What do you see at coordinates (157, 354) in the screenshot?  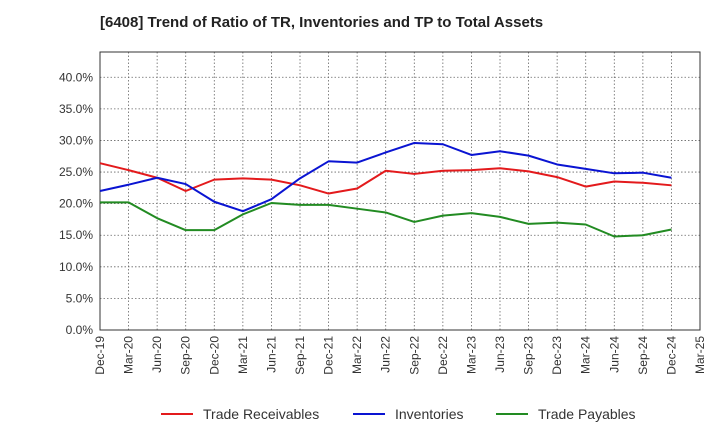 I see `x-tick-label: Jun-20` at bounding box center [157, 354].